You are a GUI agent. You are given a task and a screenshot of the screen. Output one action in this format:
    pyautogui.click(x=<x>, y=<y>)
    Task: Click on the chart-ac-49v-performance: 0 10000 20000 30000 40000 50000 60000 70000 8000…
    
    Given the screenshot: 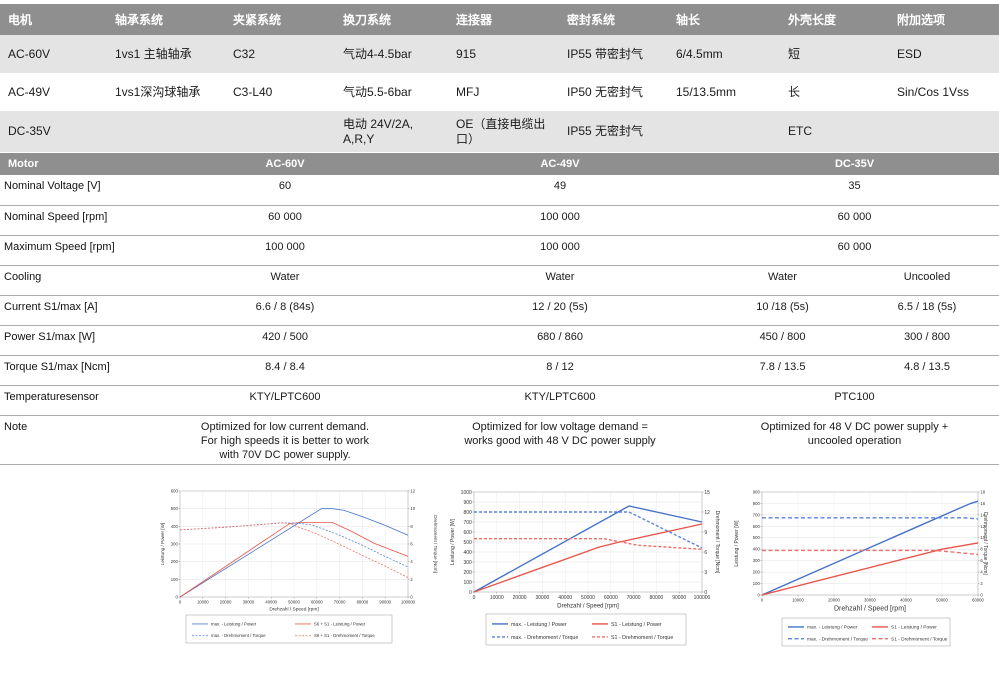 What is the action you would take?
    pyautogui.click(x=585, y=568)
    